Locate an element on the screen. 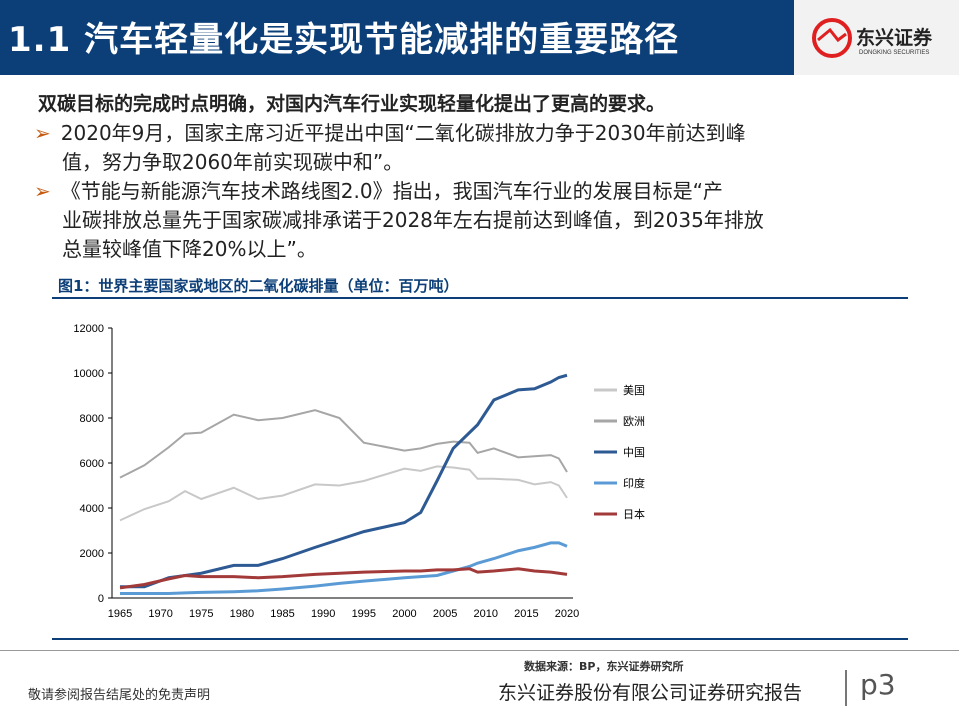 This screenshot has width=959, height=719. y-tick-label: 8000 is located at coordinates (92, 419).